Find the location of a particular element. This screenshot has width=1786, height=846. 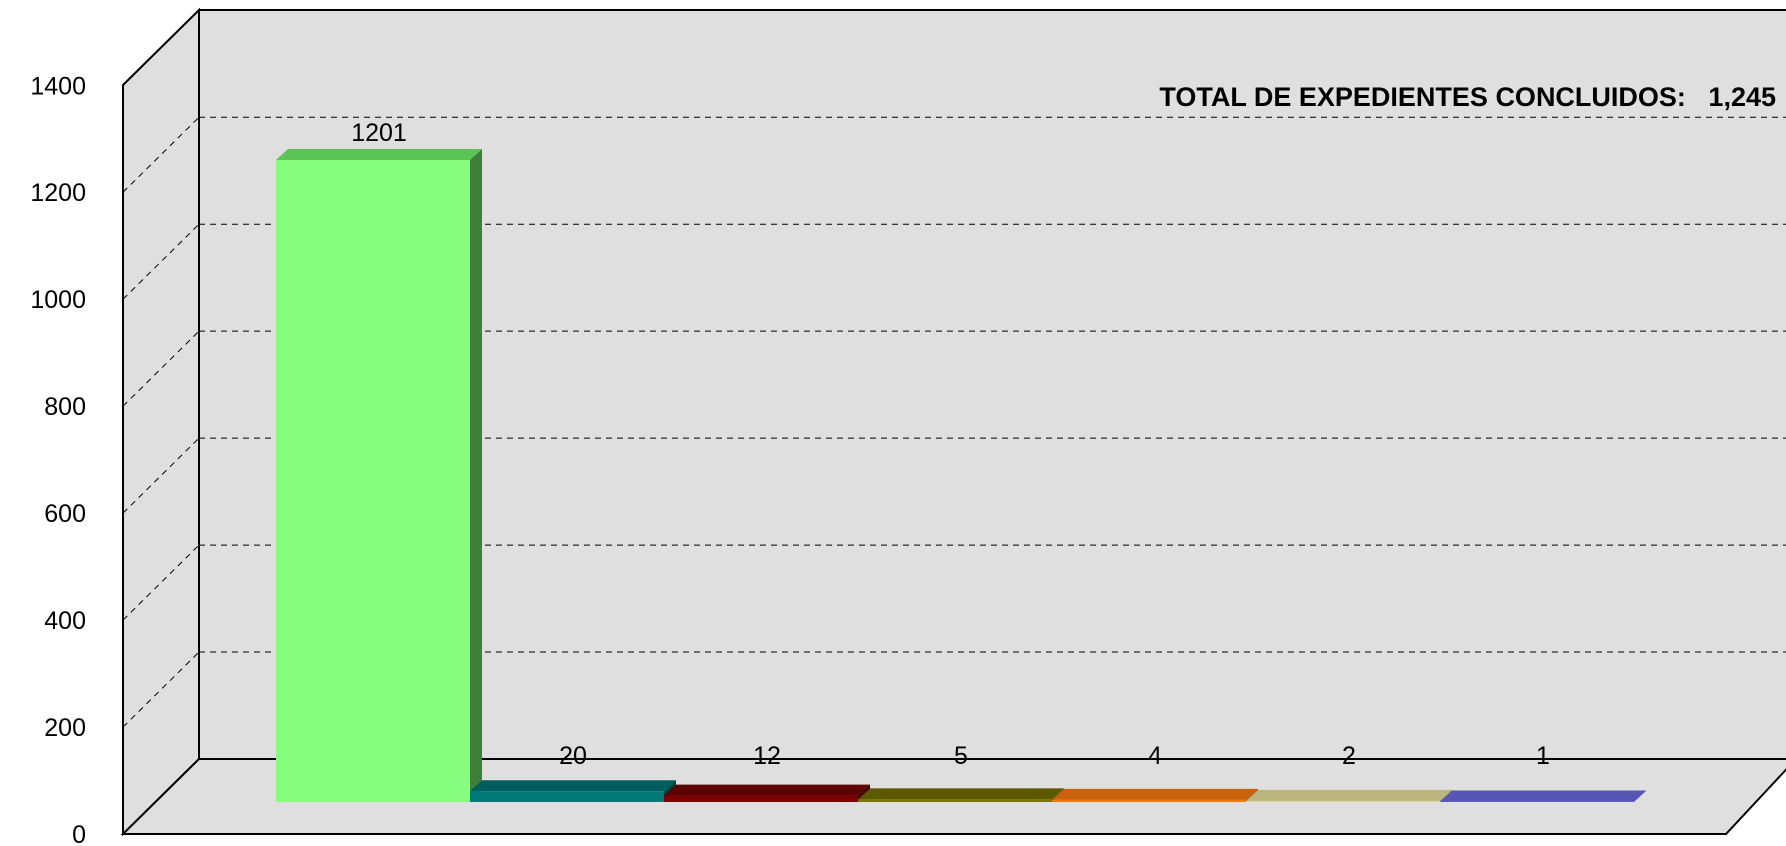

y-axis-ticks: 0 200 400 600 800 1000 1200 1400 is located at coordinates (58, 459).